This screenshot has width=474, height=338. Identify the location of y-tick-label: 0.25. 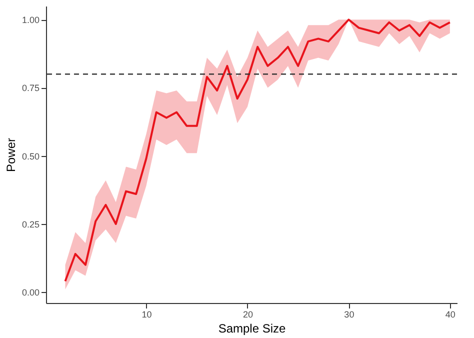
(31, 224).